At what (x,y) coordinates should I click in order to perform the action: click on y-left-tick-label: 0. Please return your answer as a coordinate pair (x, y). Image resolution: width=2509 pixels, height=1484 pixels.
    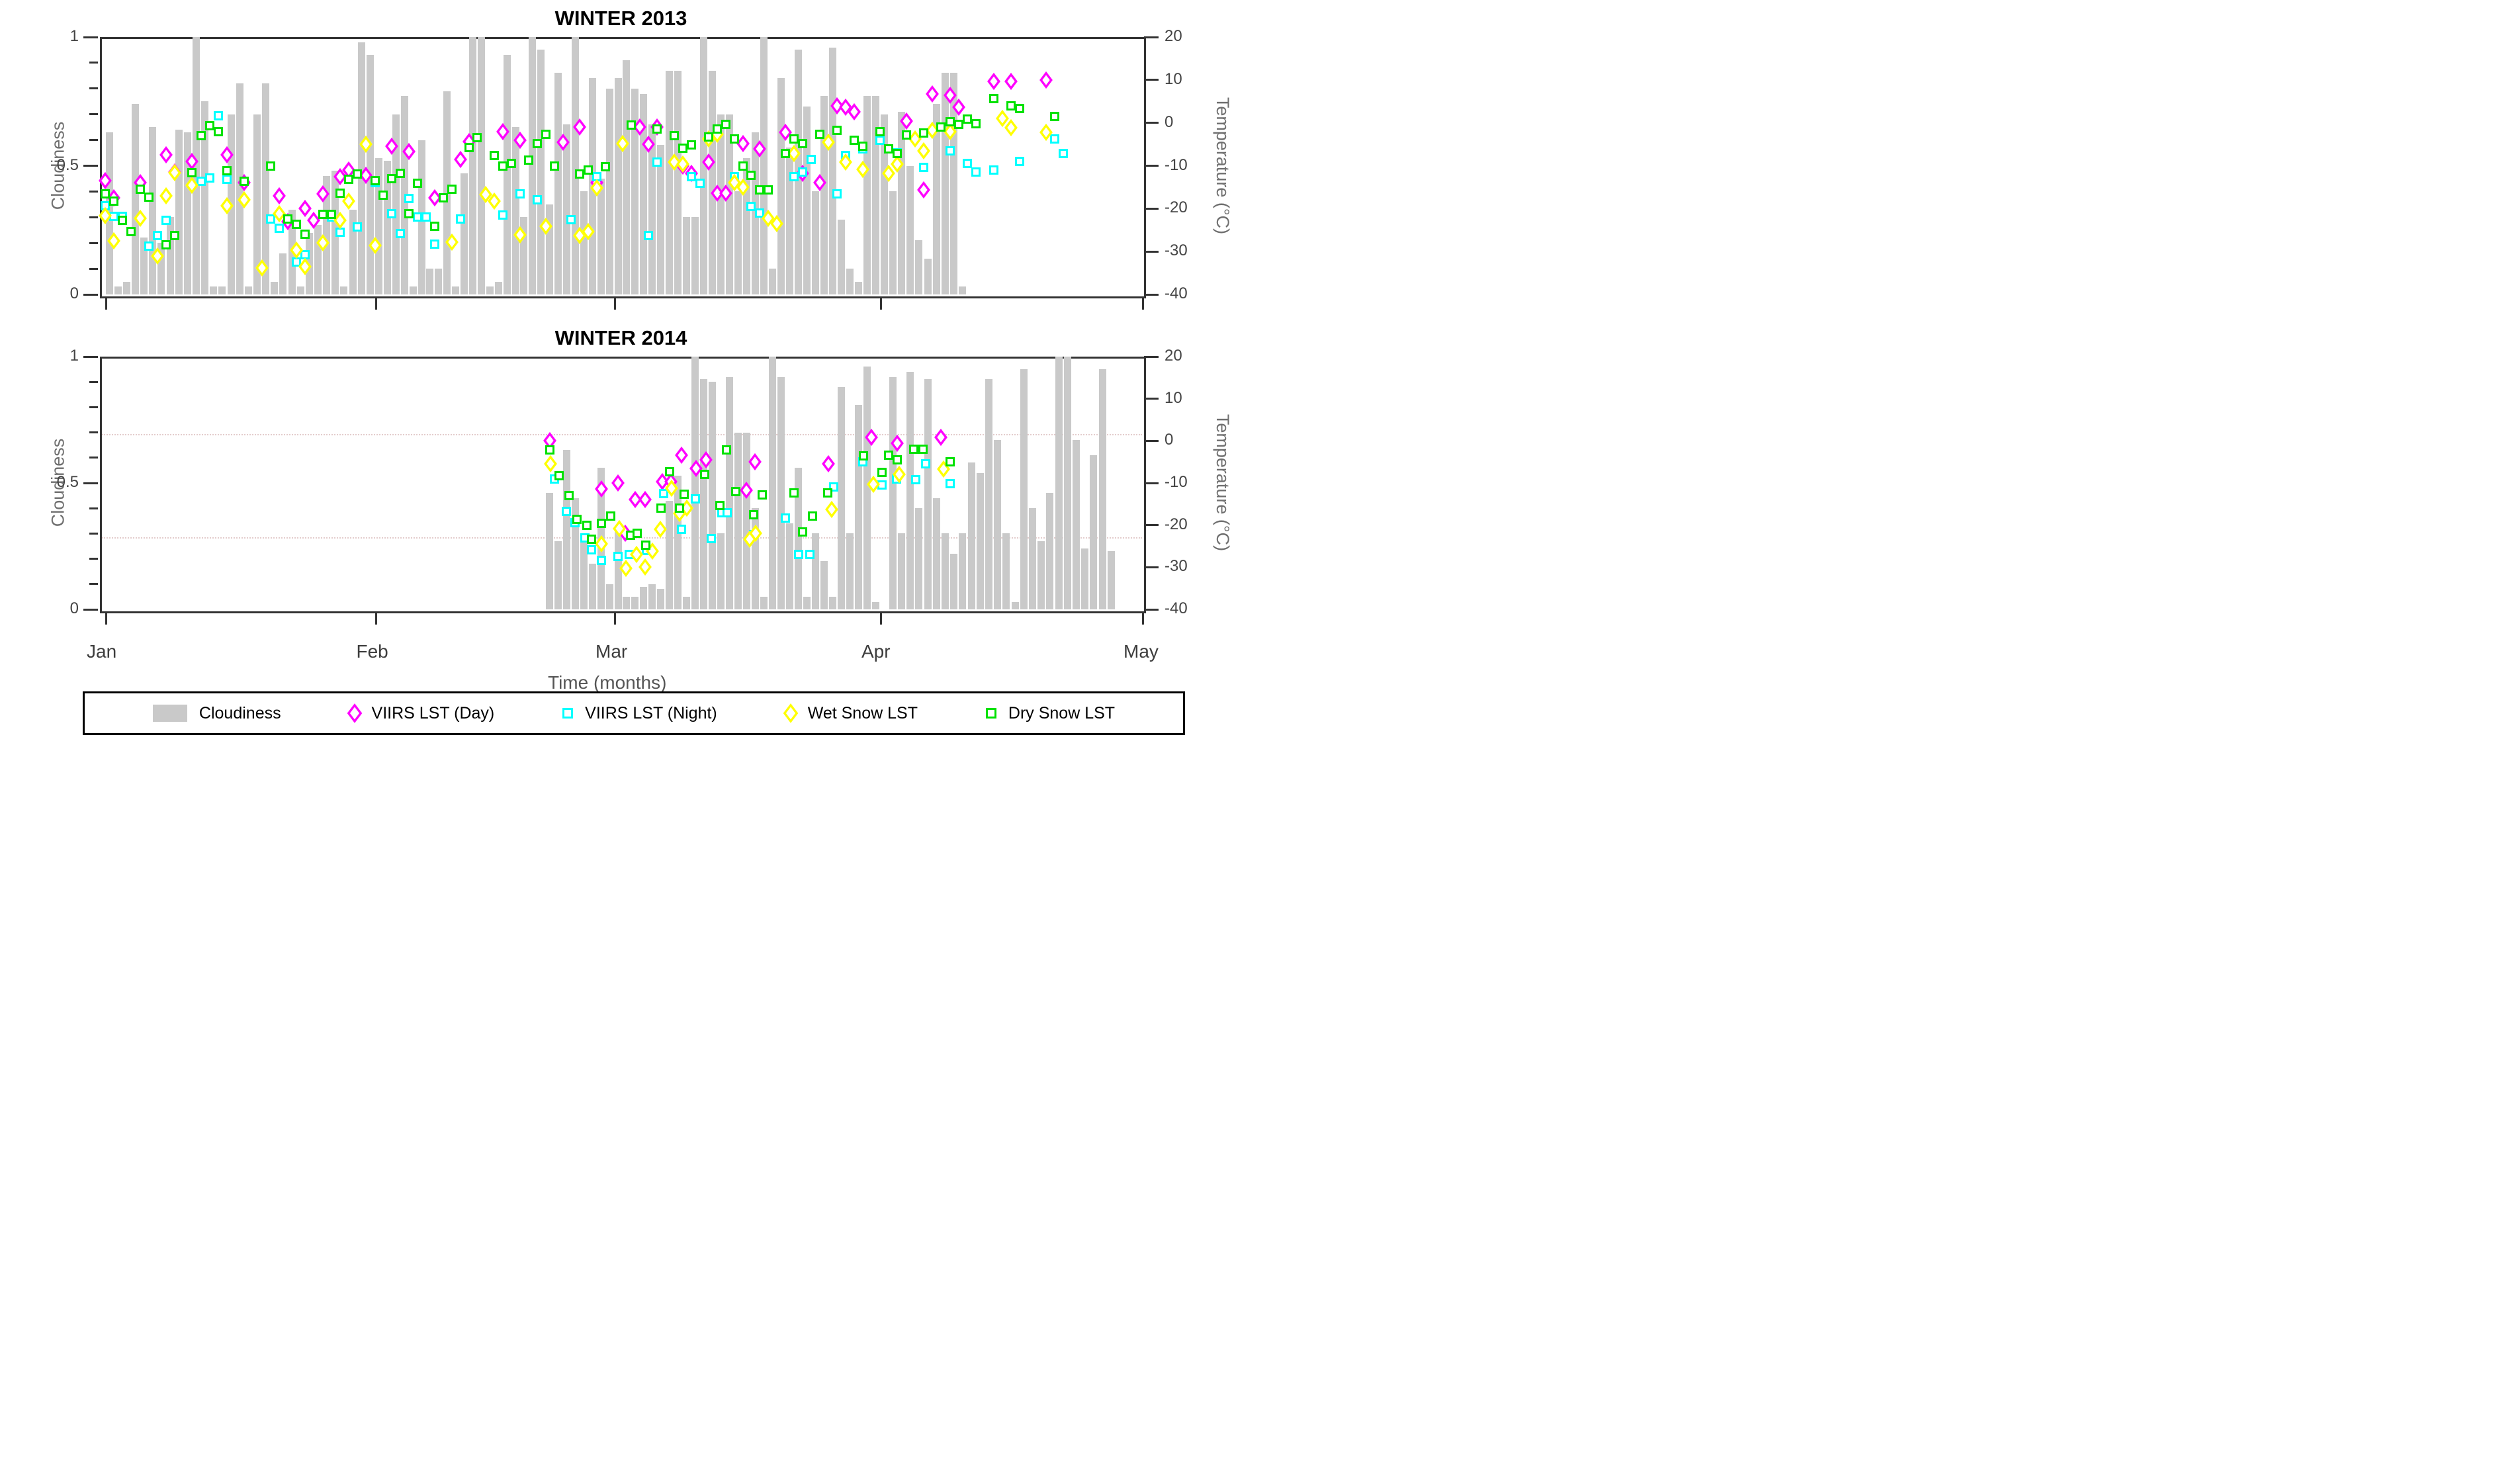
    Looking at the image, I should click on (74, 293).